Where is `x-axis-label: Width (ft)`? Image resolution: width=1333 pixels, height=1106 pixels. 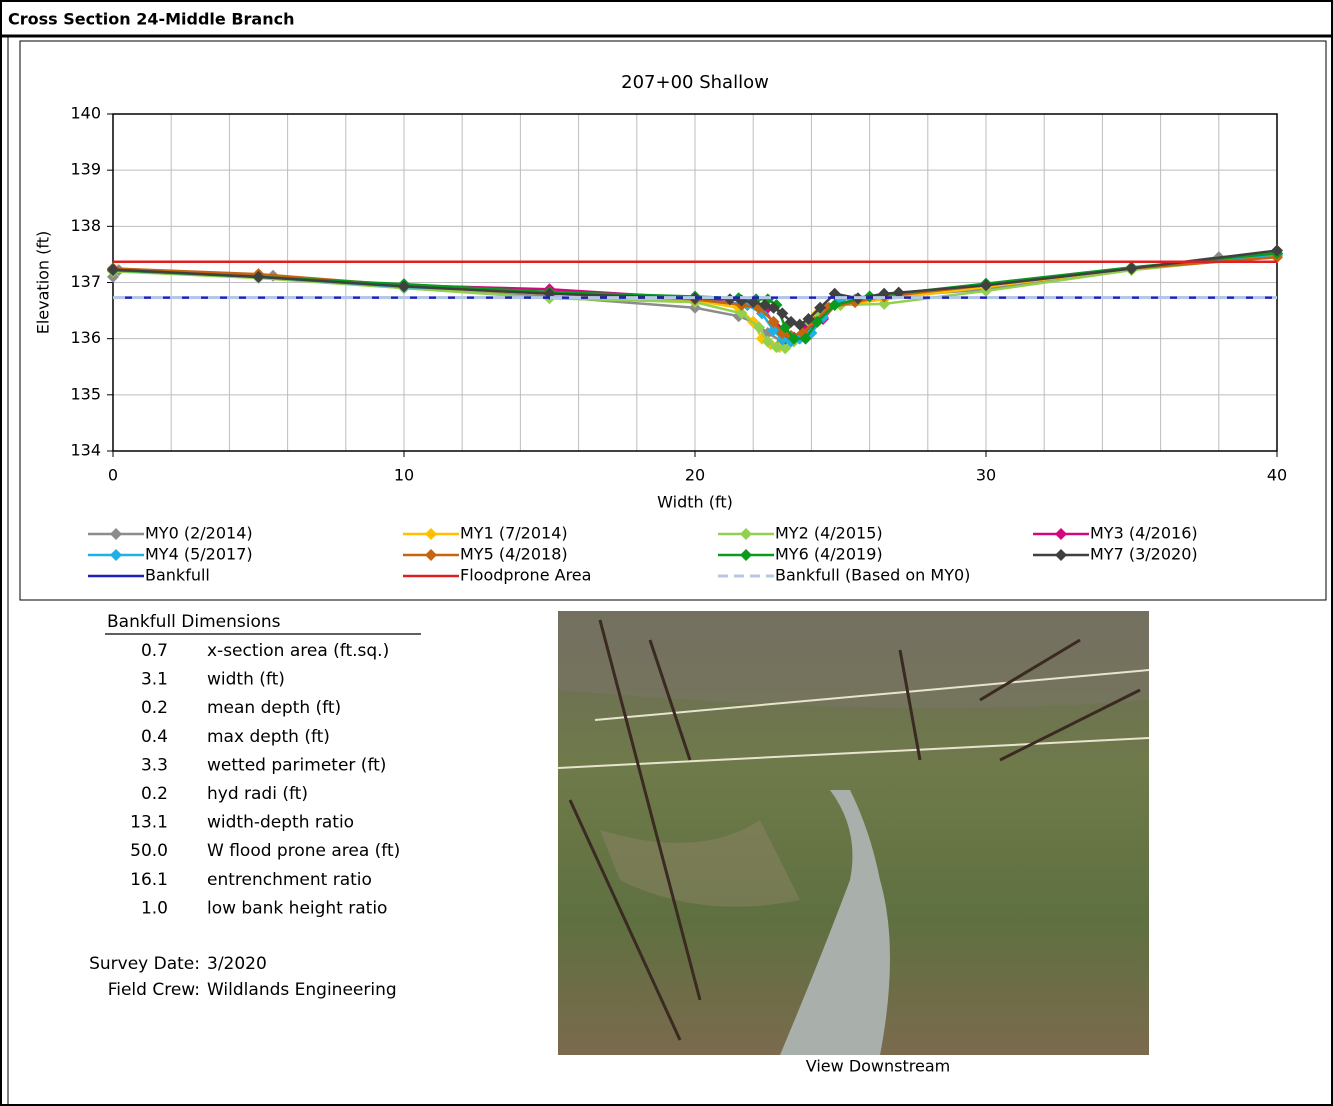
x-axis-label: Width (ft) is located at coordinates (695, 502).